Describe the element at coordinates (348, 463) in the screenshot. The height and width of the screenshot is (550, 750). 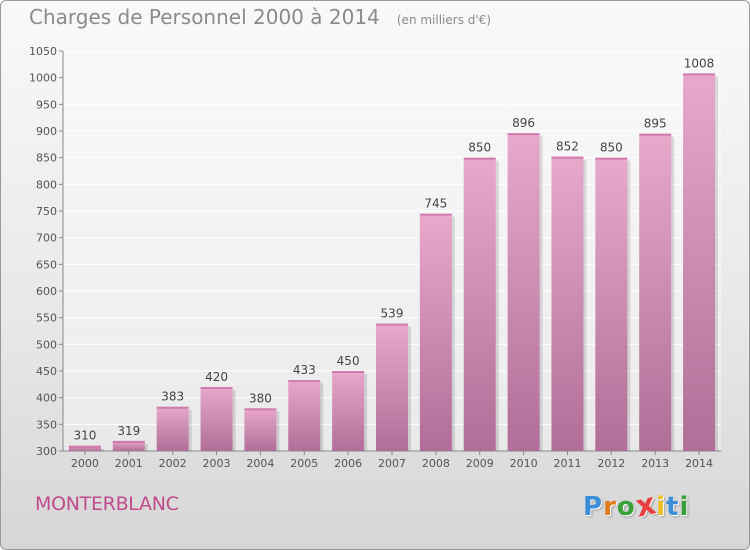
I see `x-tick-label: 2006` at that location.